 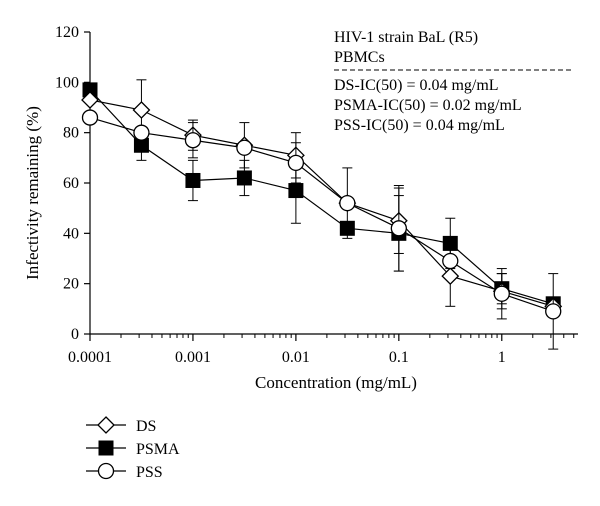 What do you see at coordinates (416, 85) in the screenshot?
I see `annotation-ic-line: DS-IC(50) = 0.04 mg/mL` at bounding box center [416, 85].